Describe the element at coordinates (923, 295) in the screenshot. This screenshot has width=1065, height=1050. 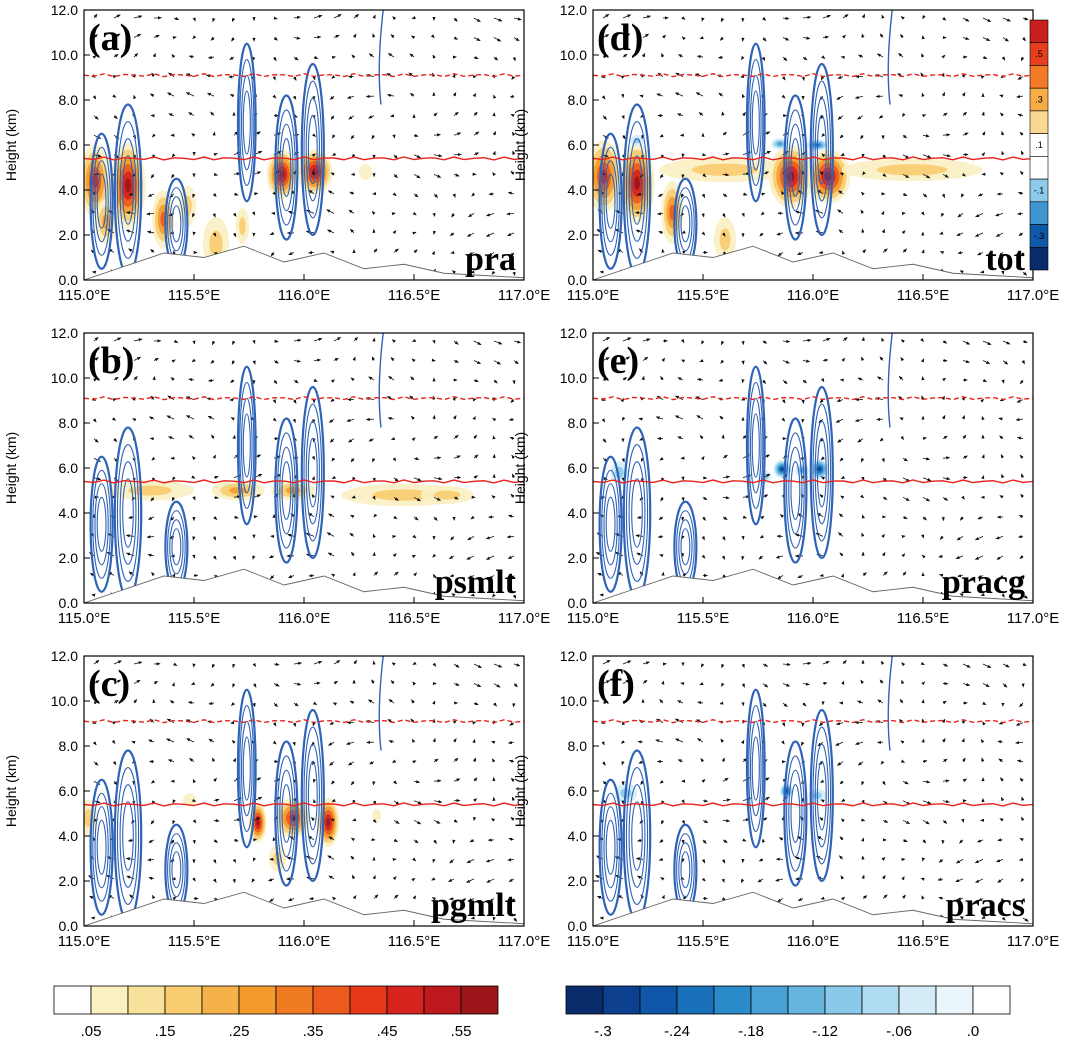
I see `x-tick-label: 116.5°E` at that location.